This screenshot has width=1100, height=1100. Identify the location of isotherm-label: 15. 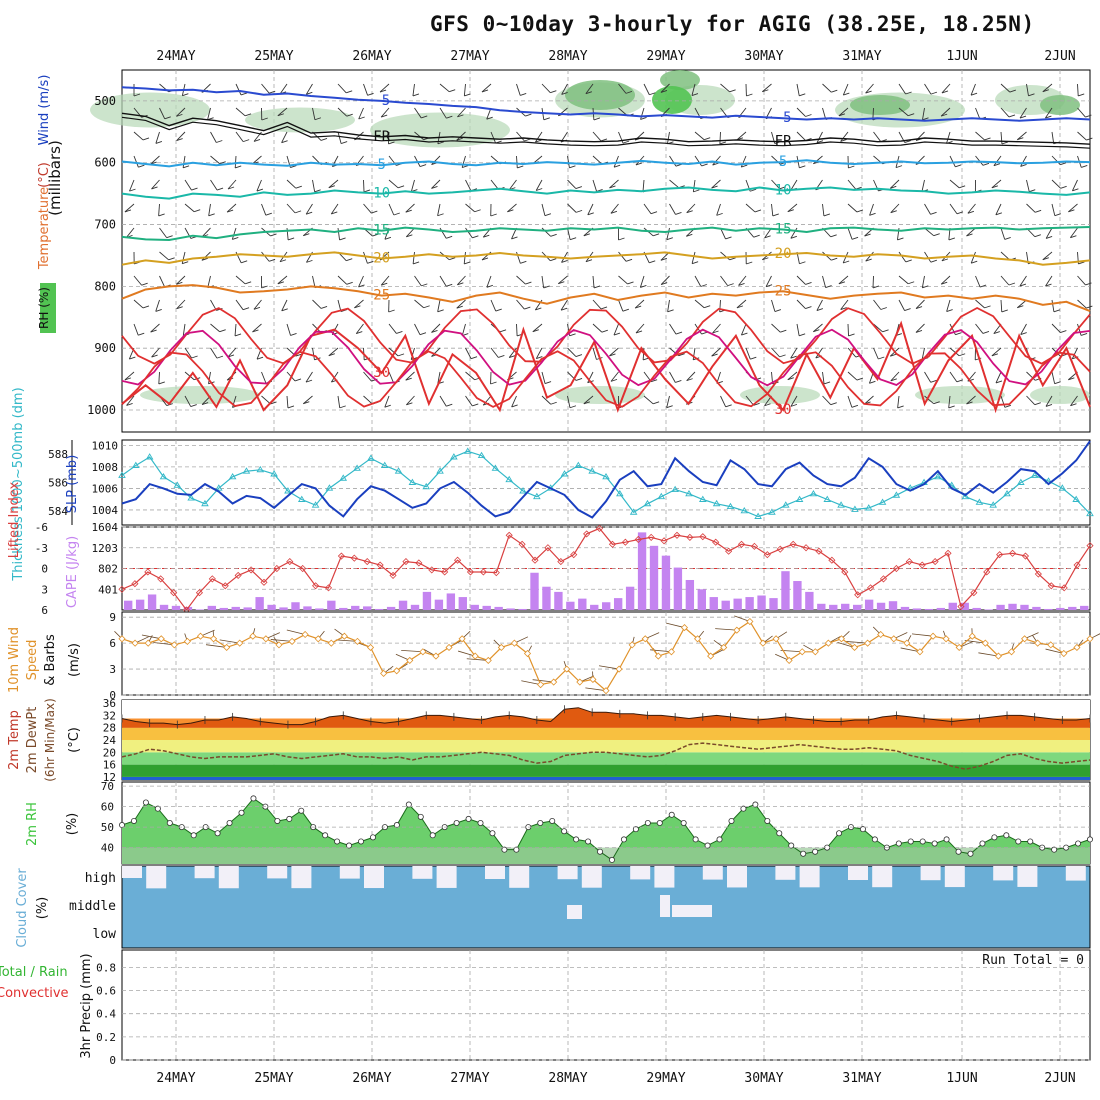
(381, 231).